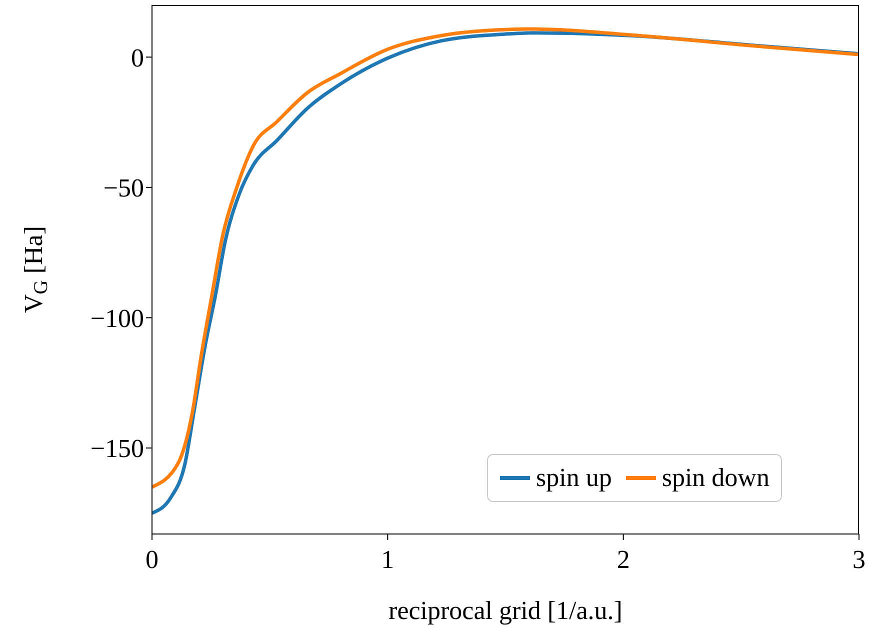  Describe the element at coordinates (117, 449) in the screenshot. I see `y-tick-label: −150` at that location.